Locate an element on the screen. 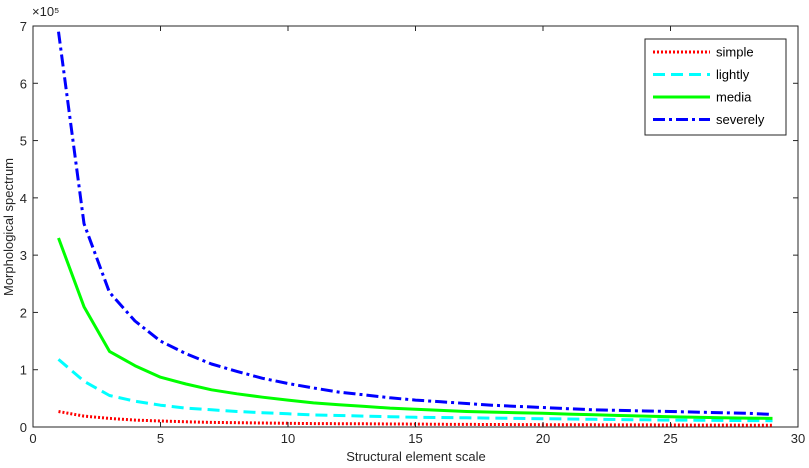 This screenshot has height=468, width=809. legend-label-lightly: lightly is located at coordinates (733, 74).